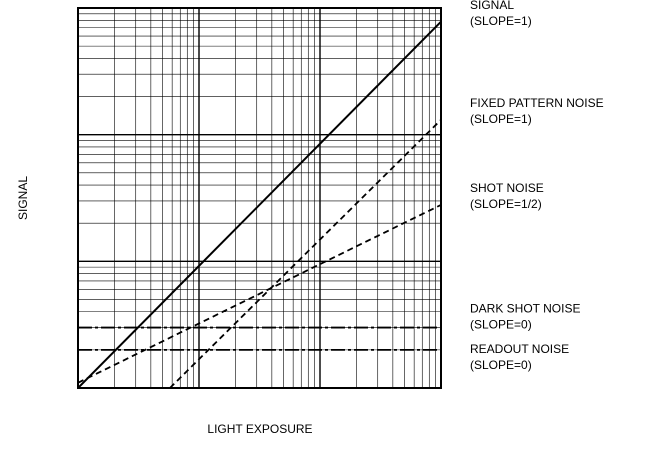  What do you see at coordinates (519, 349) in the screenshot?
I see `series-label: READOUT NOISE` at bounding box center [519, 349].